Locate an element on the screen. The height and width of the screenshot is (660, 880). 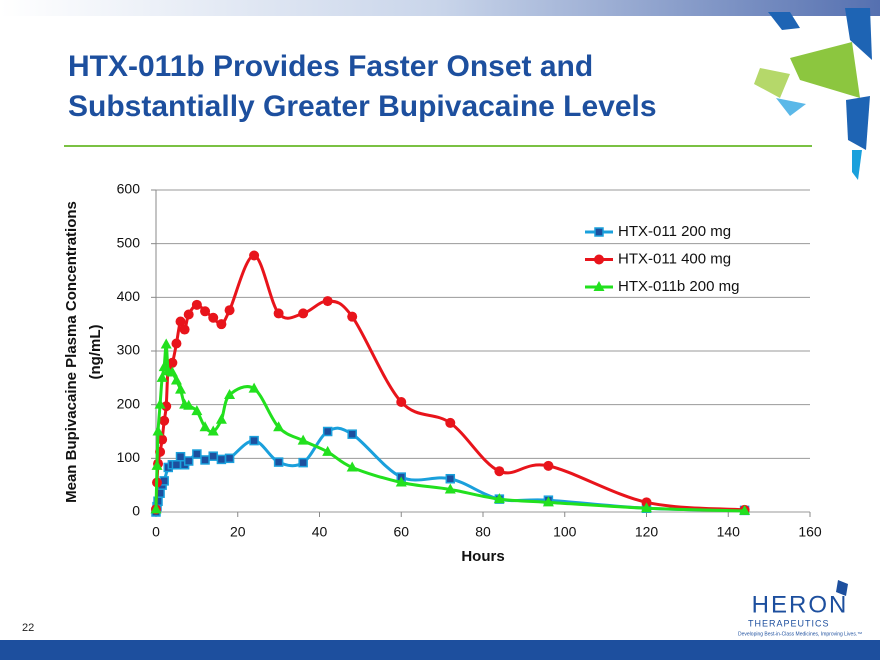
y-axis-label: Mean Bupivacaine Plasma Concentrations is located at coordinates (71, 352).